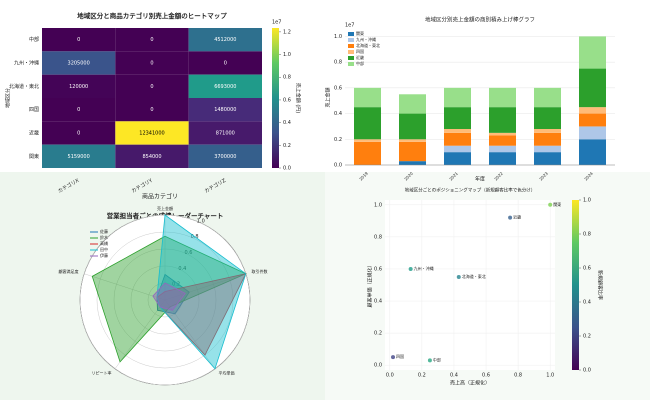 This screenshot has height=400, width=650. I want to click on r-tick-label: 1.0, so click(201, 221).